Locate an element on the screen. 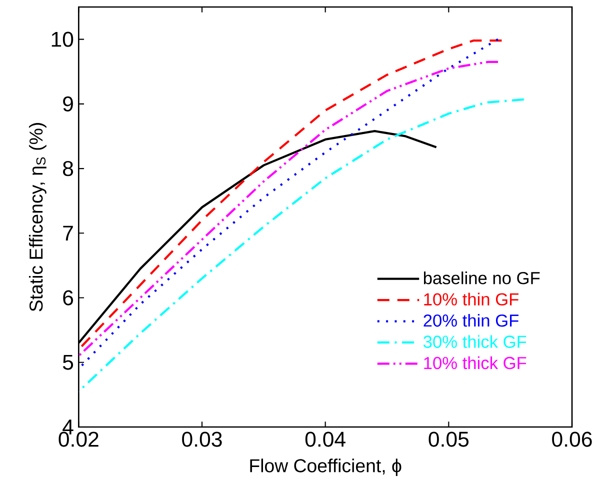  y-axis-title: Static Efficency, η$_{S}$ (%) is located at coordinates (37, 217).